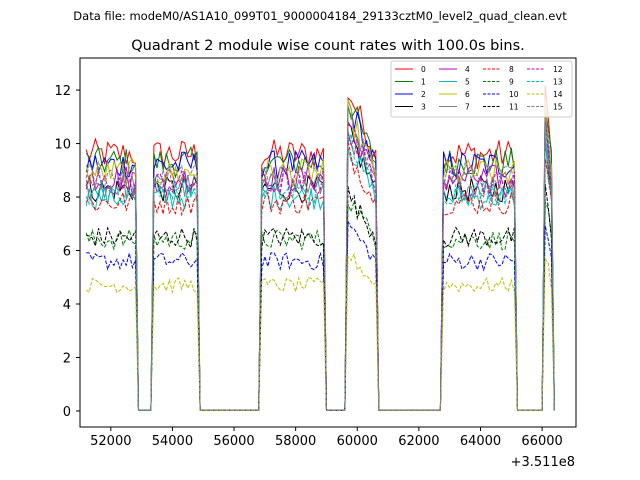  I want to click on legend-label-14: 14, so click(558, 94).